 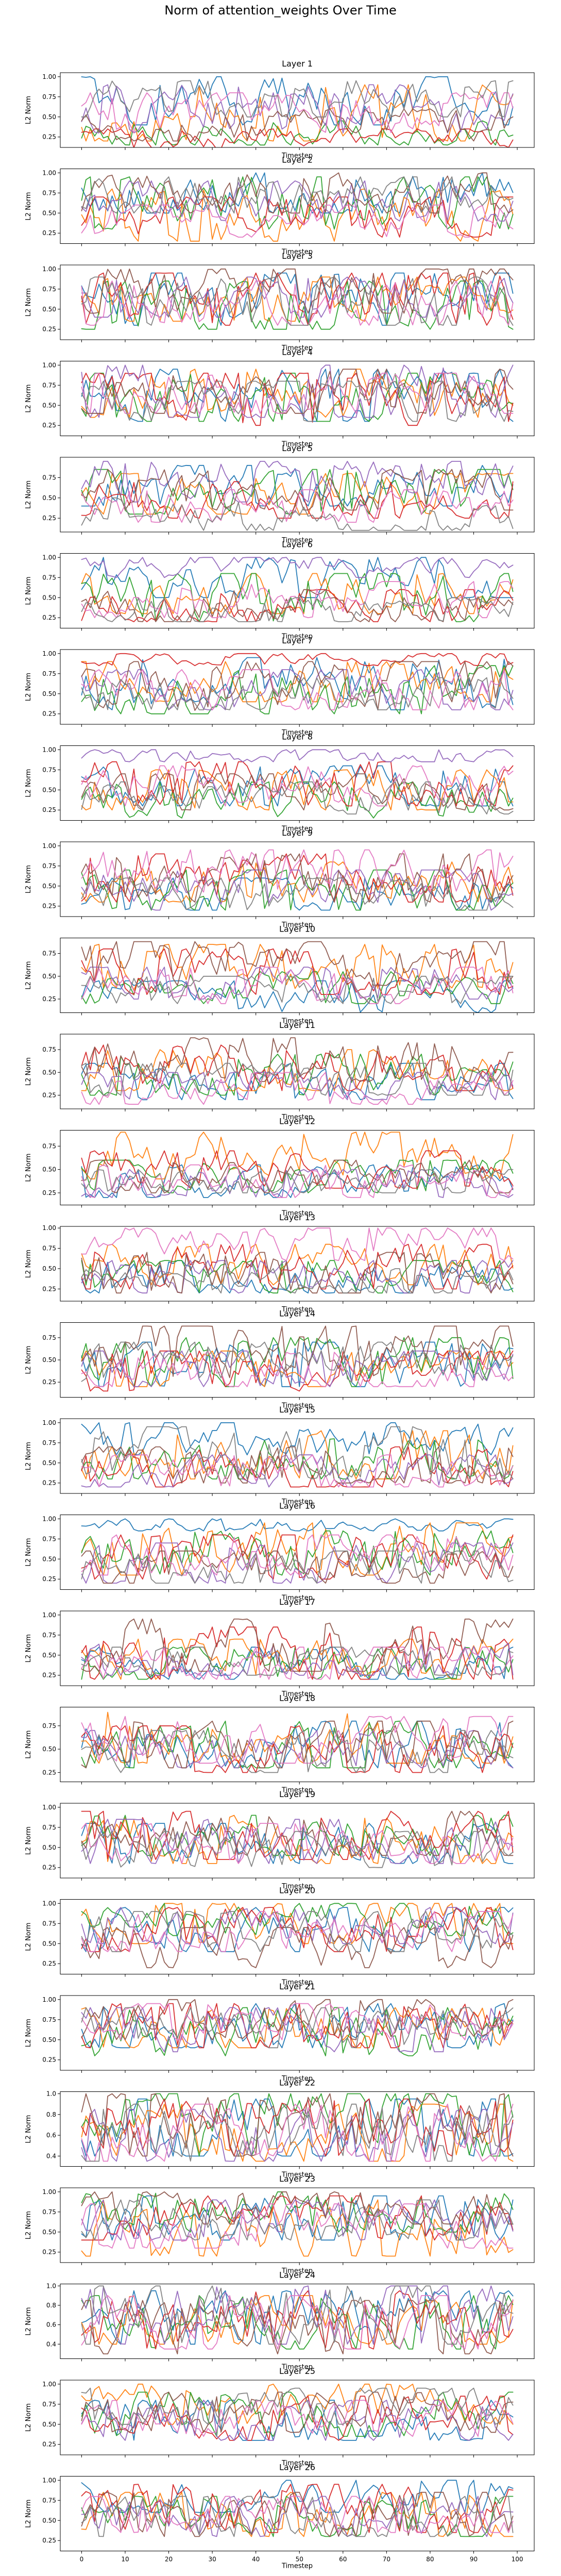 I want to click on y-tick-label: 0.8, so click(x=51, y=2305).